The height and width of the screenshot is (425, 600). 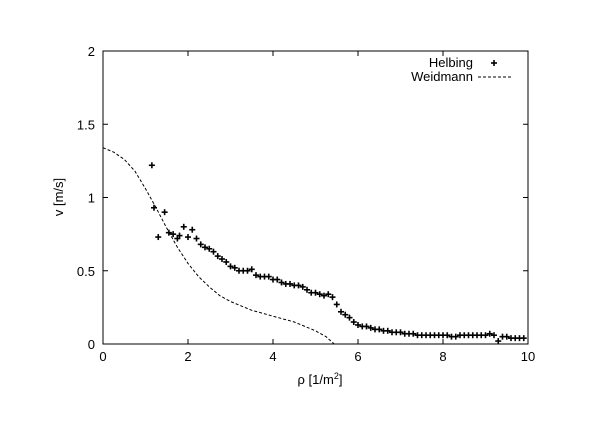 What do you see at coordinates (91, 51) in the screenshot?
I see `y-tick-label: 2` at bounding box center [91, 51].